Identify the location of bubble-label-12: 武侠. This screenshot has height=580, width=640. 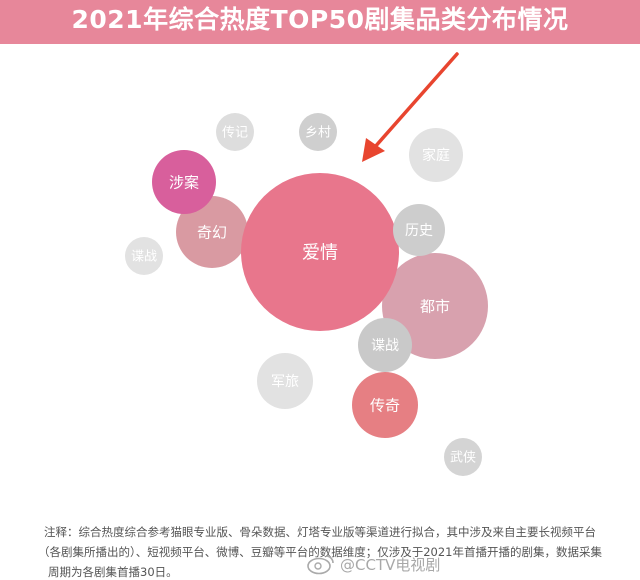
(463, 458).